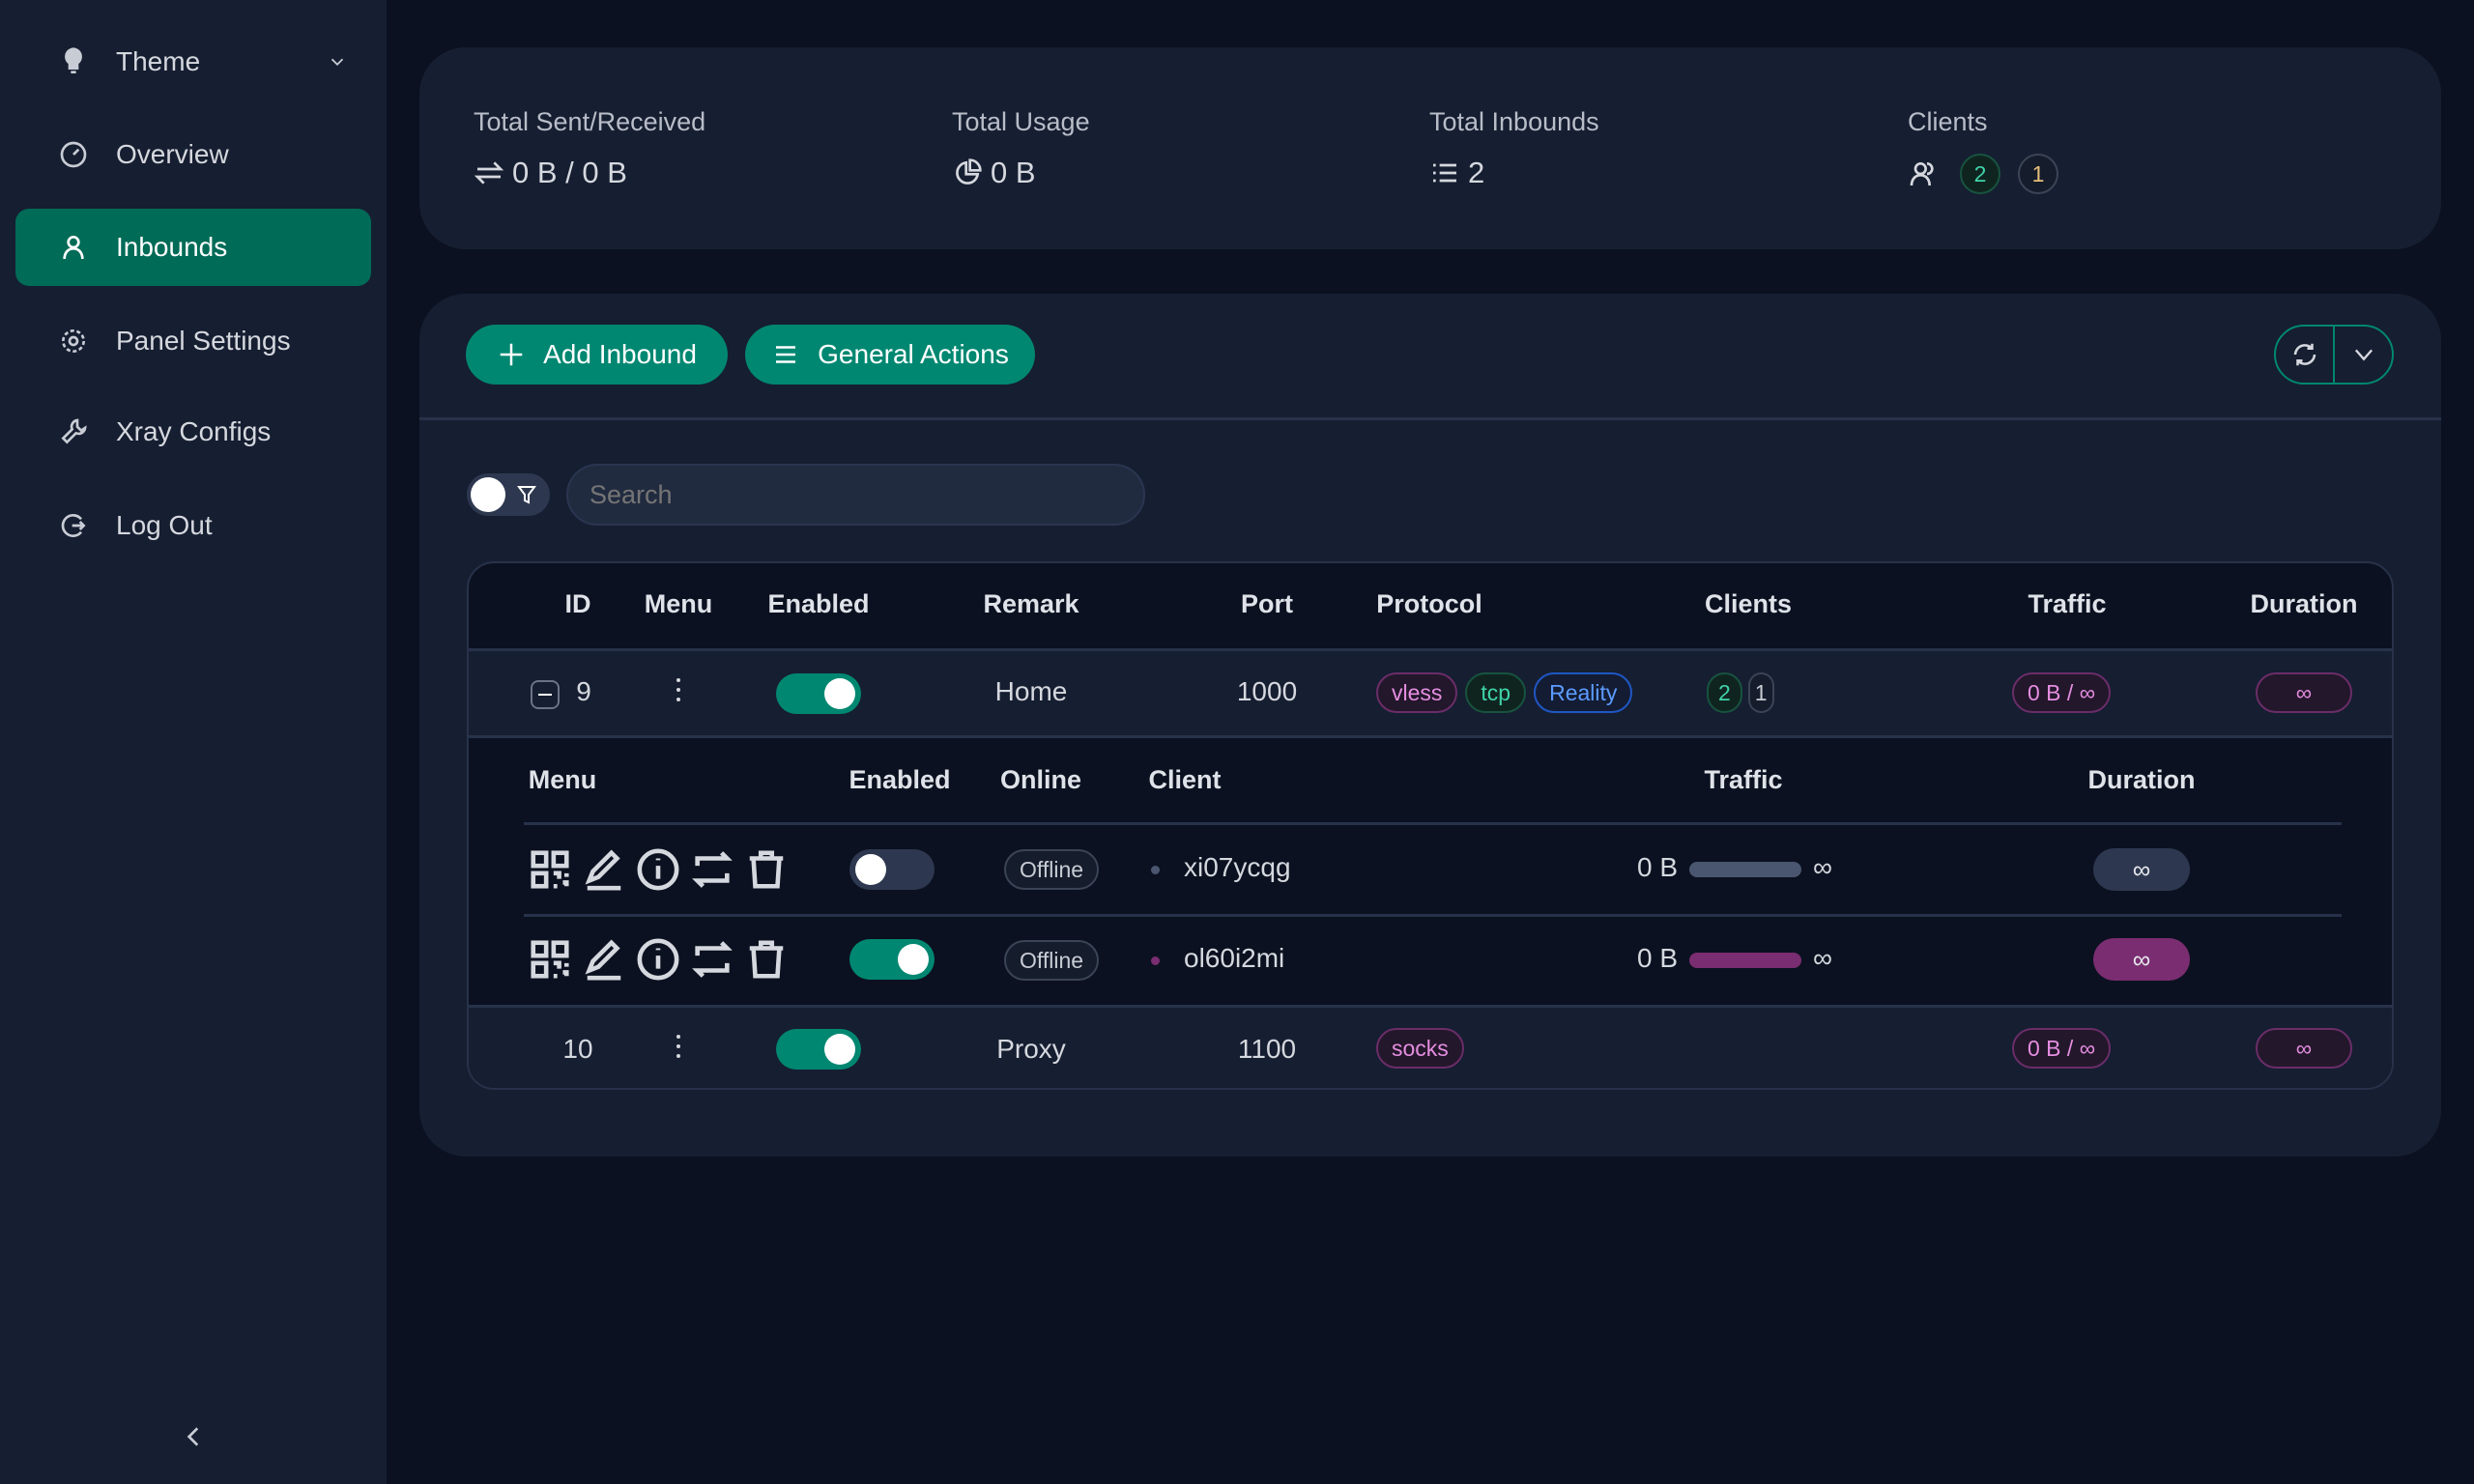  I want to click on stat-value: 2, so click(1476, 172).